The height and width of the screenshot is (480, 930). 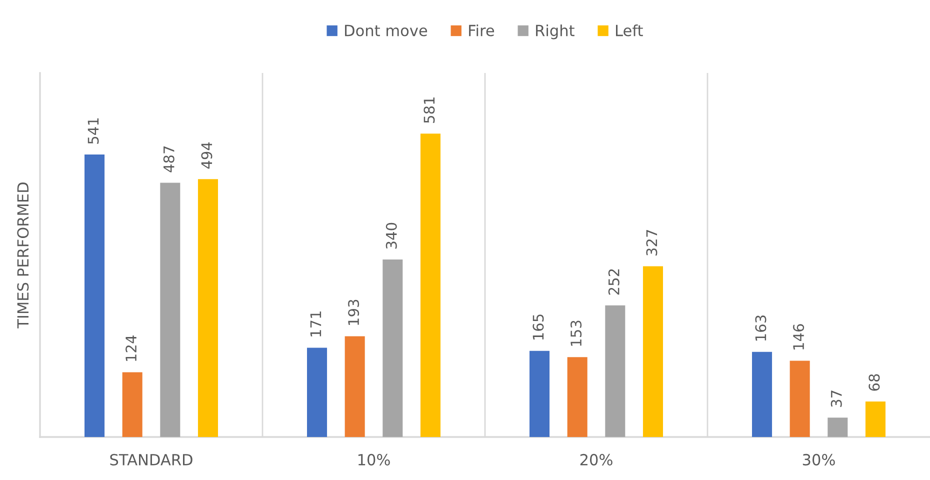 I want to click on data-label: 171, so click(x=316, y=324).